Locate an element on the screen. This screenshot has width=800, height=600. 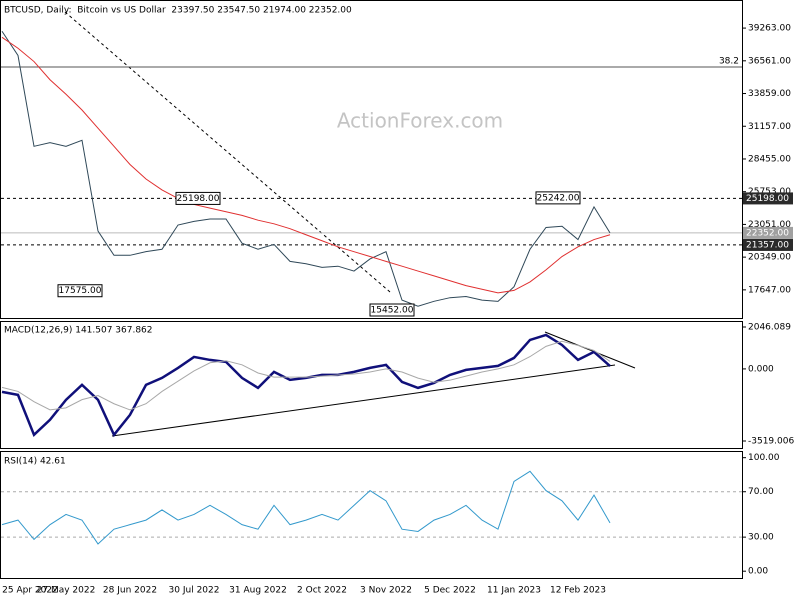
level-label: 25198.00 is located at coordinates (767, 199).